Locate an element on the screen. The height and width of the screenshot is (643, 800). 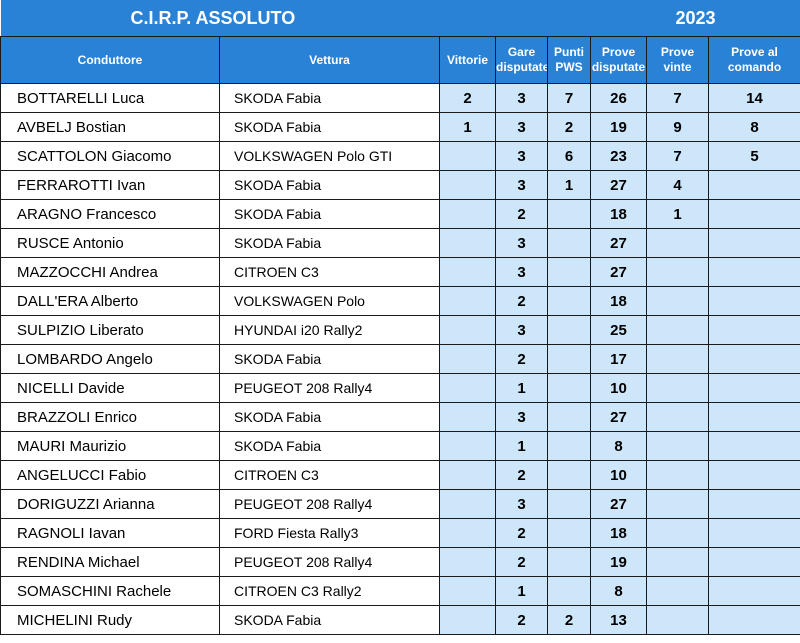
stages-lead-cell: 8 is located at coordinates (754, 127).